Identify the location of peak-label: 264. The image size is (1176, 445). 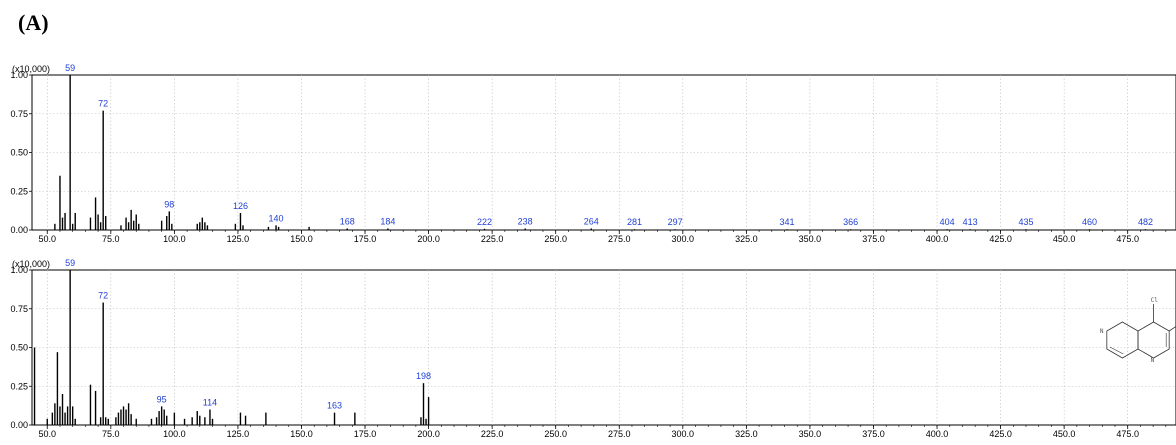
(591, 221).